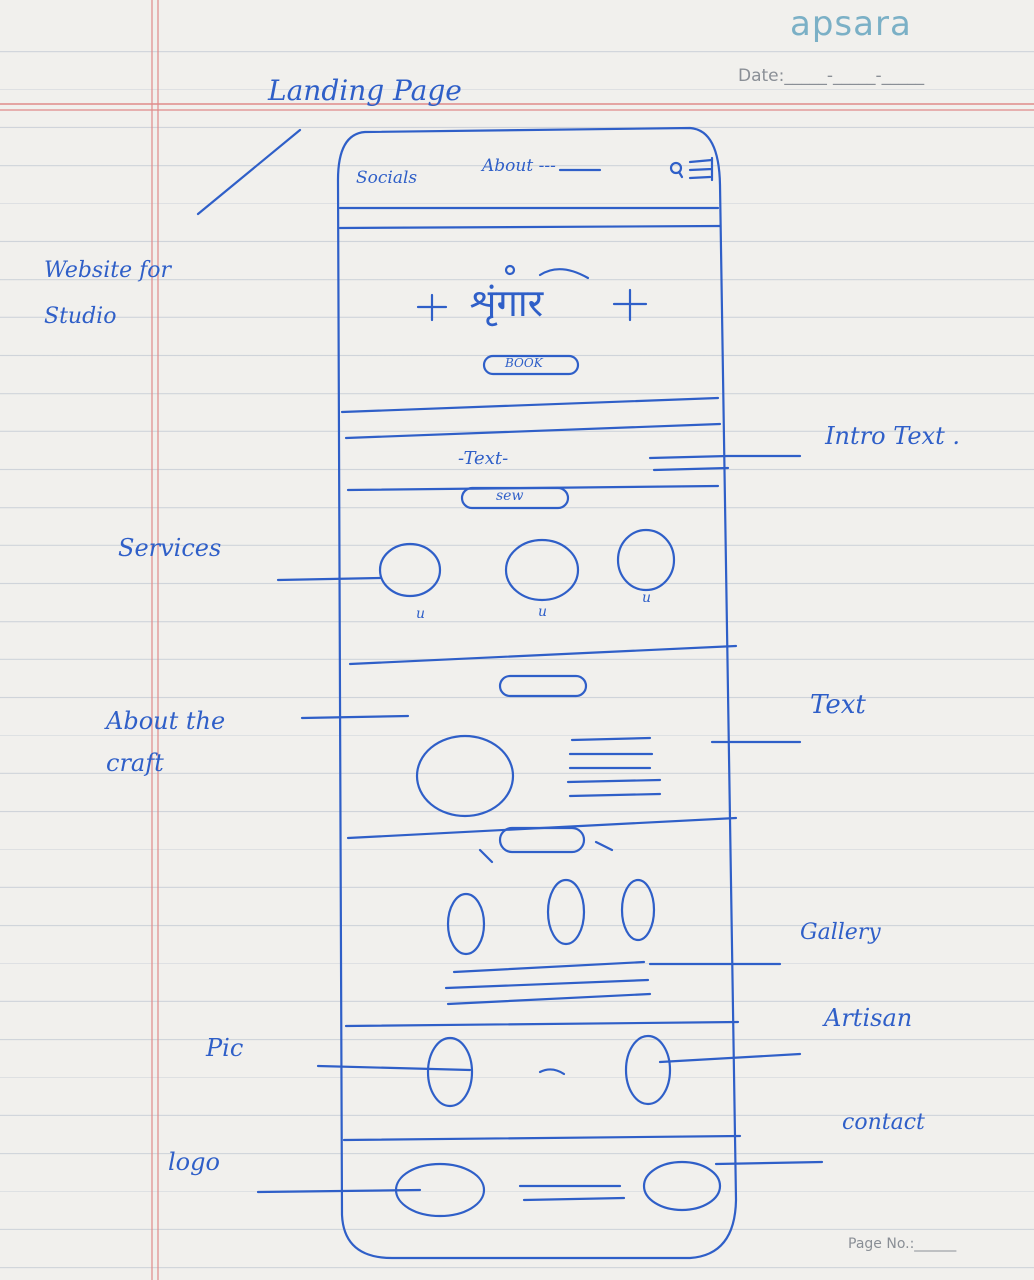  What do you see at coordinates (530, 405) in the screenshot?
I see `hero-bottom-line` at bounding box center [530, 405].